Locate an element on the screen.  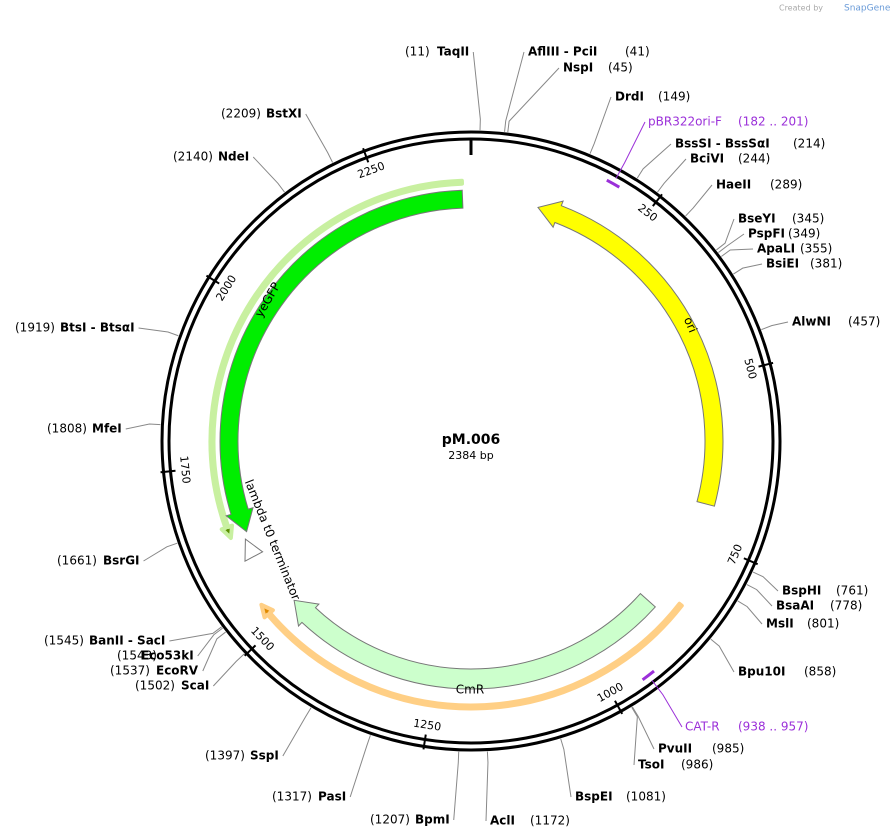
site-position: (801) is located at coordinates (823, 624).